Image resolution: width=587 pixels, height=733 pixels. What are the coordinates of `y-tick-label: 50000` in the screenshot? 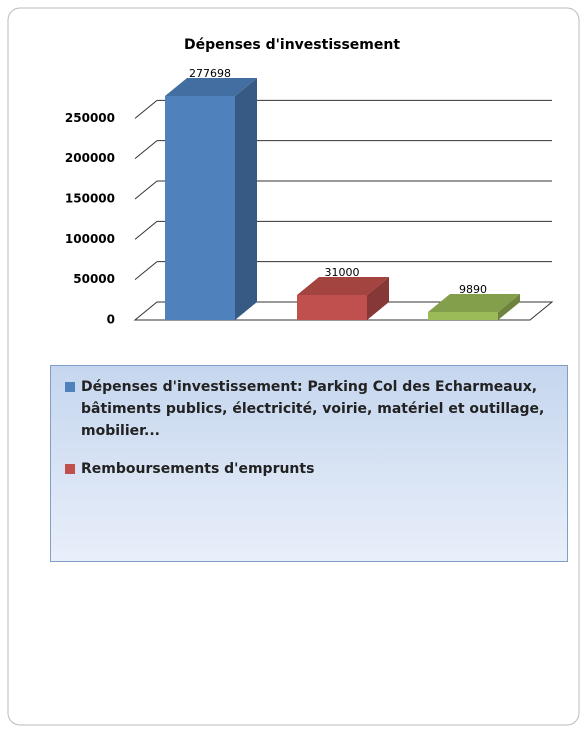 It's located at (94, 279).